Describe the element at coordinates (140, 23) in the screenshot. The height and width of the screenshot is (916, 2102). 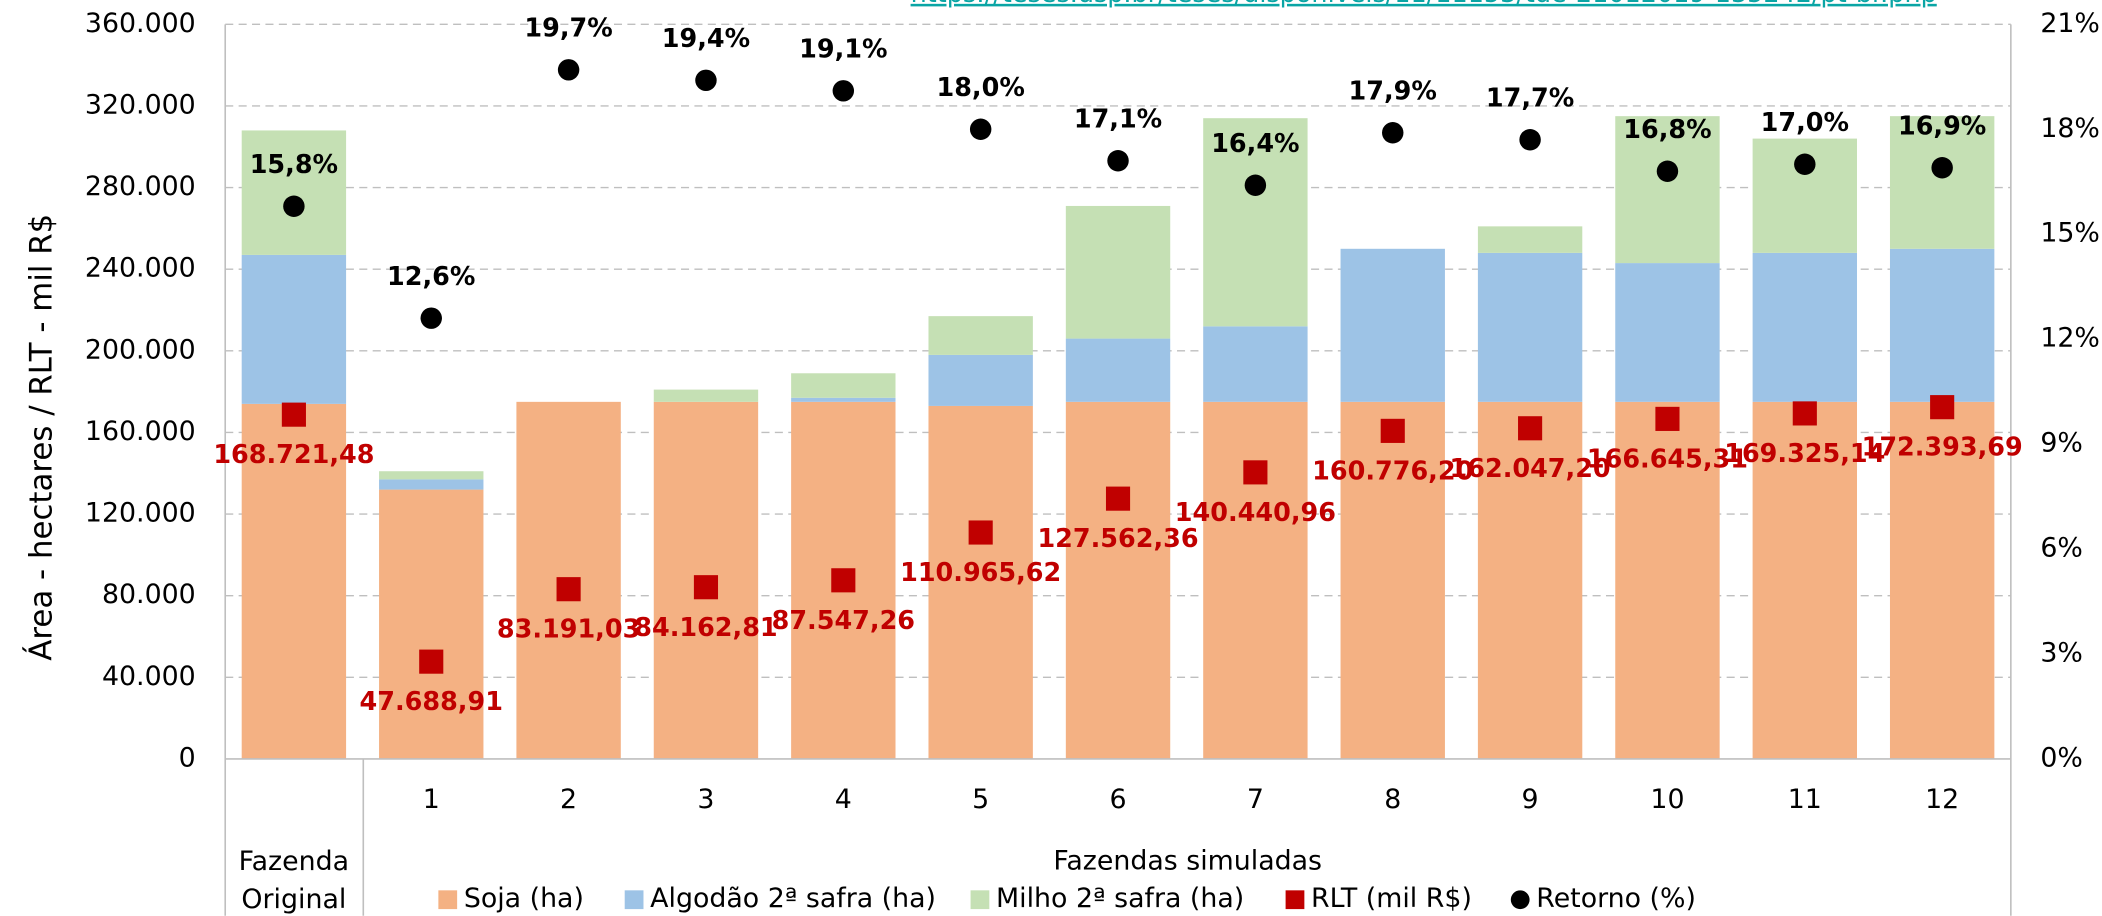
I see `y-tick-label: 360.000` at that location.